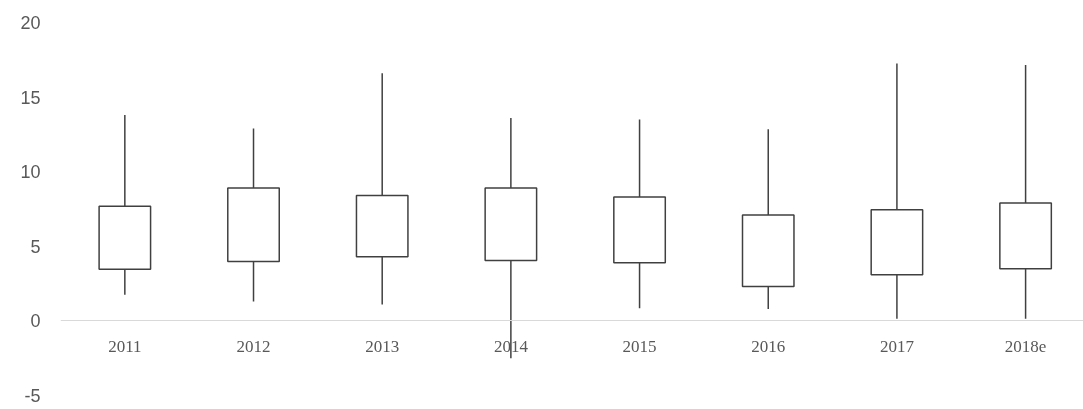 The width and height of the screenshot is (1083, 409). What do you see at coordinates (30, 172) in the screenshot?
I see `y-tick-label: 10` at bounding box center [30, 172].